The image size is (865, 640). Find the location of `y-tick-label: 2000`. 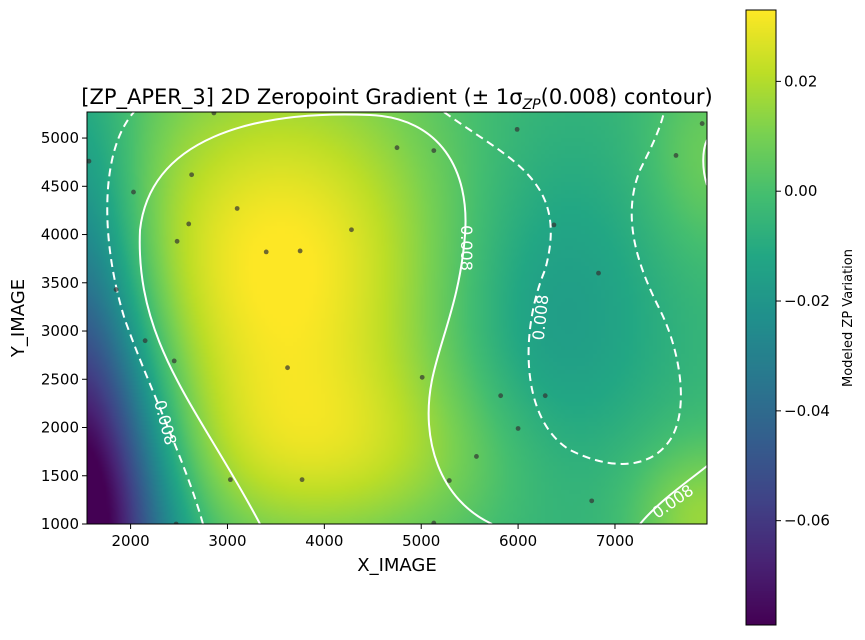

y-tick-label: 2000 is located at coordinates (60, 428).